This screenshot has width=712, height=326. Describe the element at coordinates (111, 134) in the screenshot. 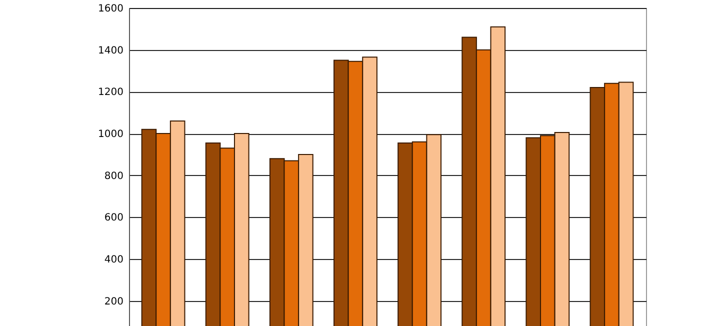

I see `y-tick-label: 1000` at that location.